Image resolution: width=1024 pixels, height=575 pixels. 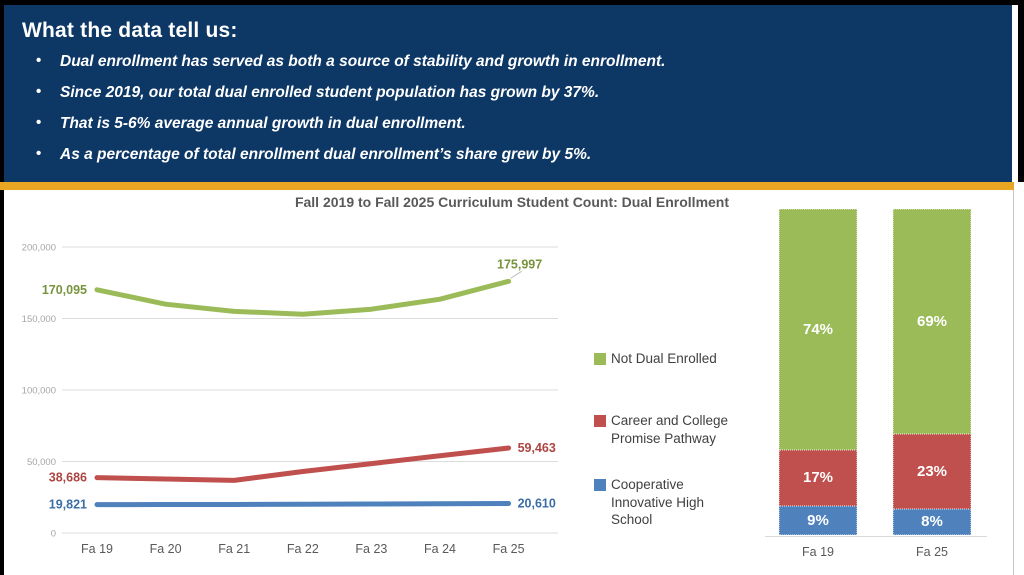 What do you see at coordinates (234, 549) in the screenshot?
I see `x-axis-tick-label: Fa 21` at bounding box center [234, 549].